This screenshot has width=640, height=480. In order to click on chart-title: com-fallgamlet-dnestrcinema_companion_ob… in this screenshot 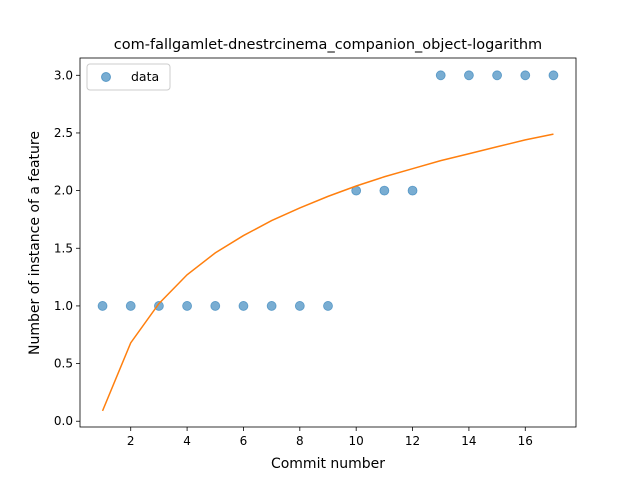, I will do `click(328, 45)`.